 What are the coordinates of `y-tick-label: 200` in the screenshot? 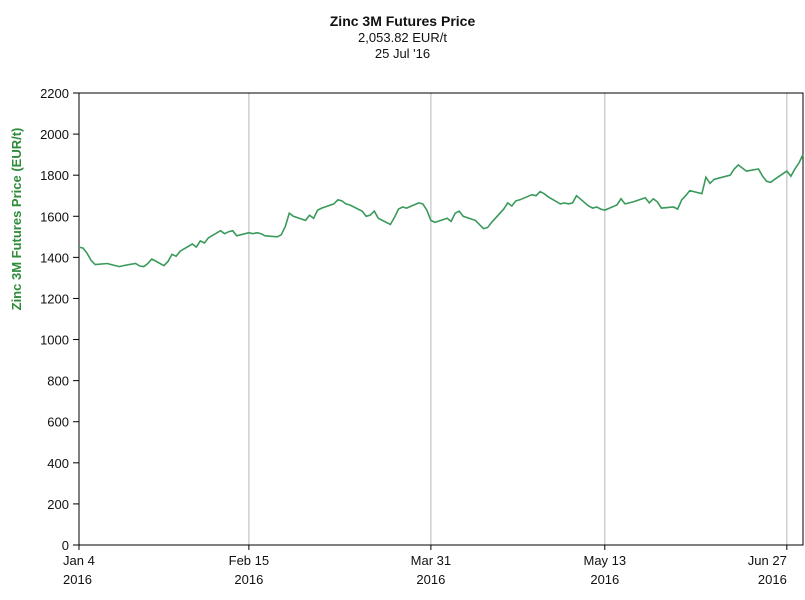 It's located at (58, 504).